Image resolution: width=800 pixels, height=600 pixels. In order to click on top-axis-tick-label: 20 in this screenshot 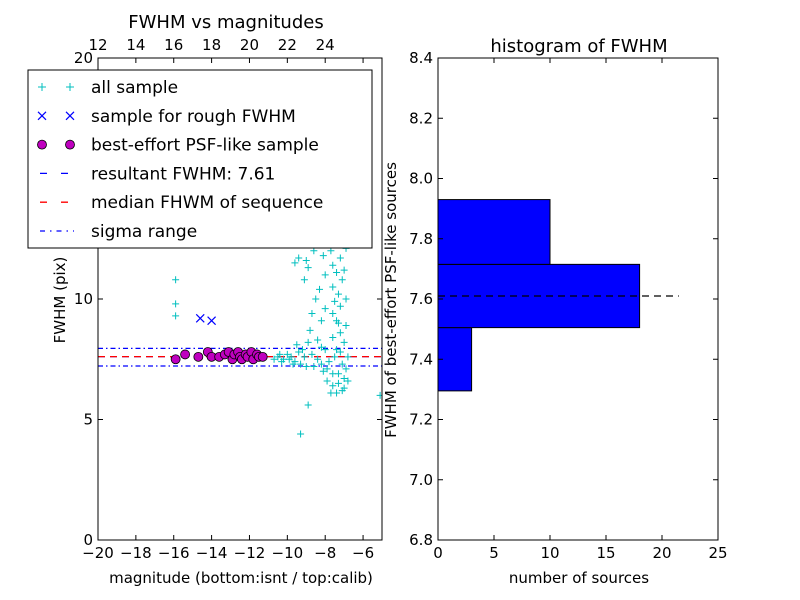, I will do `click(249, 45)`.